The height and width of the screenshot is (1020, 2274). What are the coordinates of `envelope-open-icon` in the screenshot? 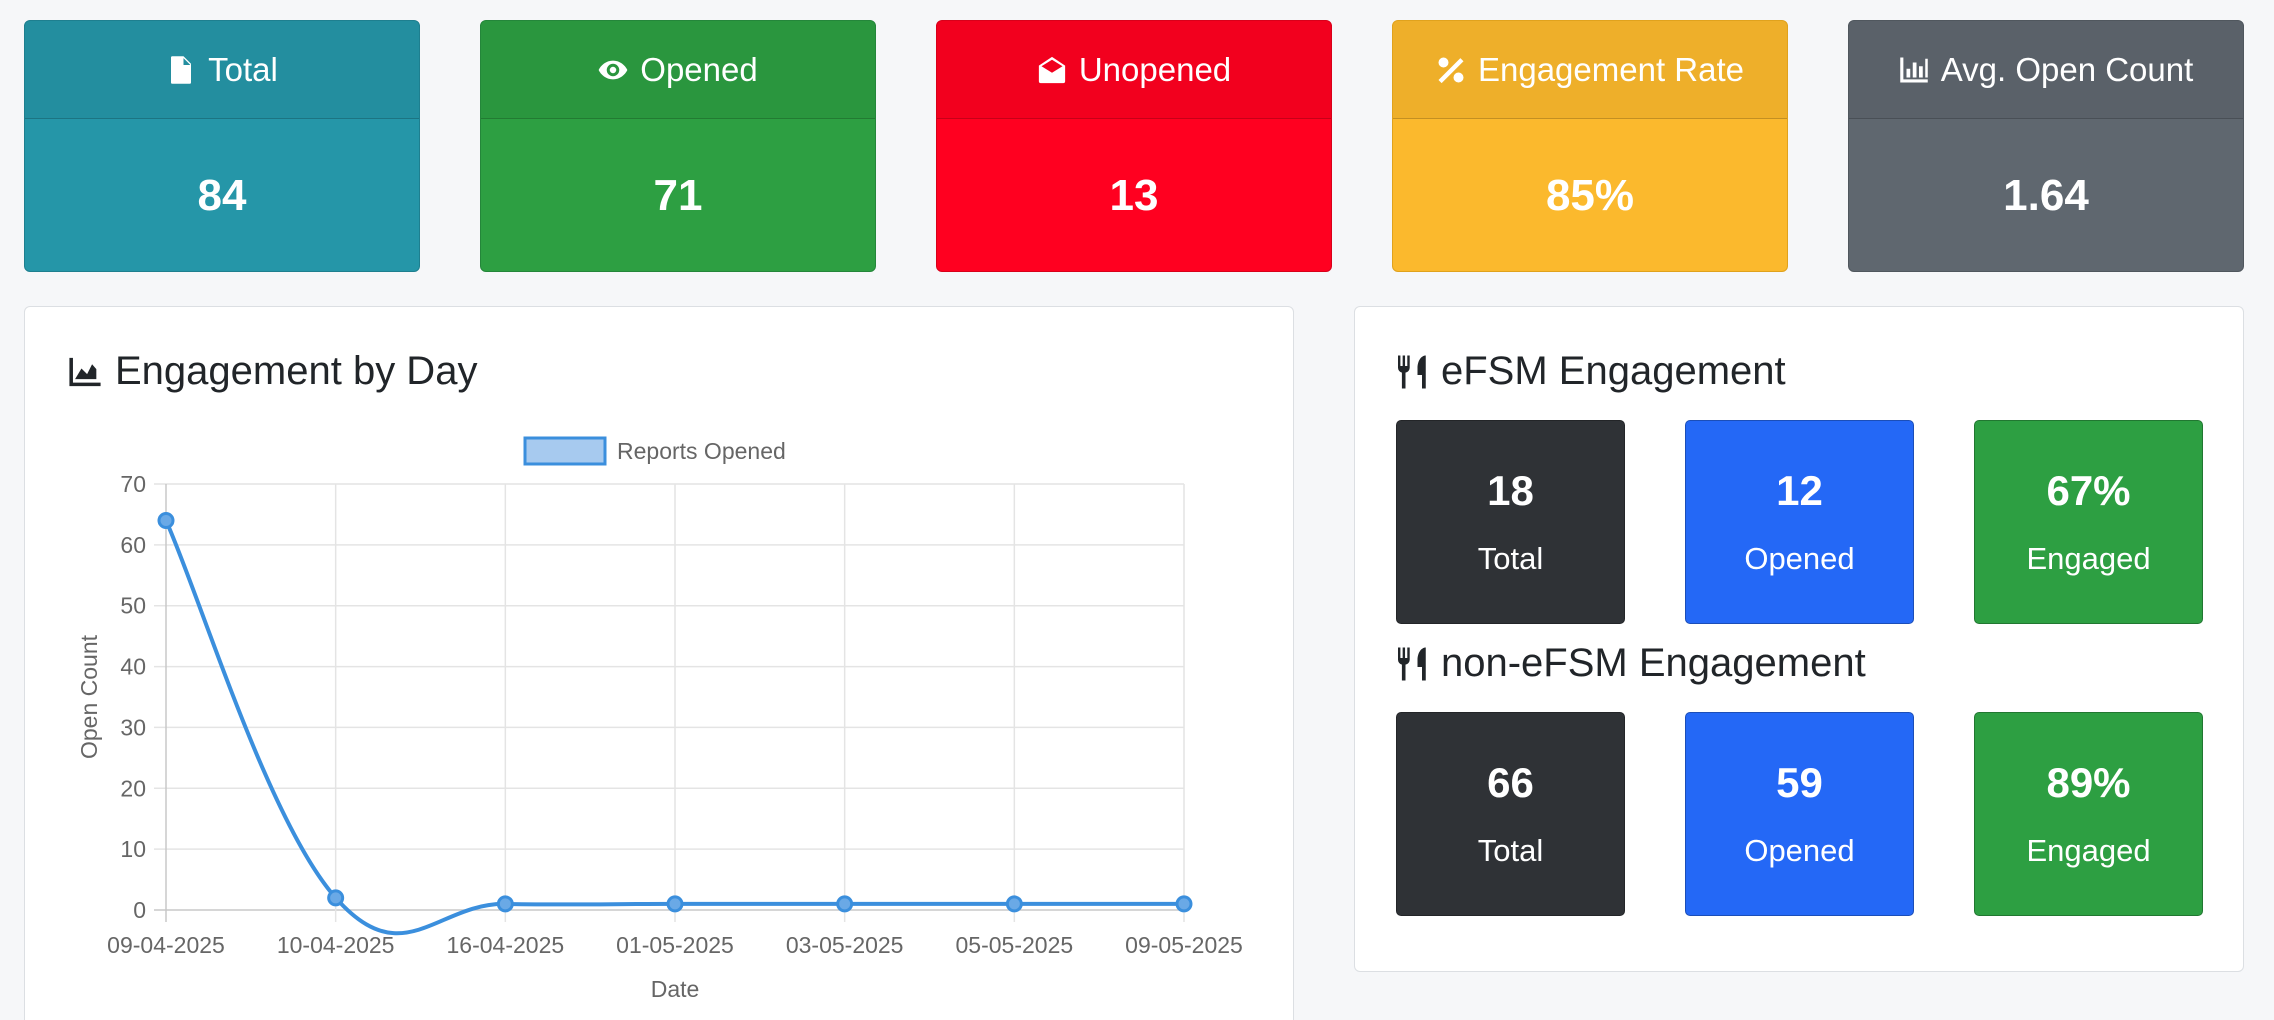 It's located at (1051, 69).